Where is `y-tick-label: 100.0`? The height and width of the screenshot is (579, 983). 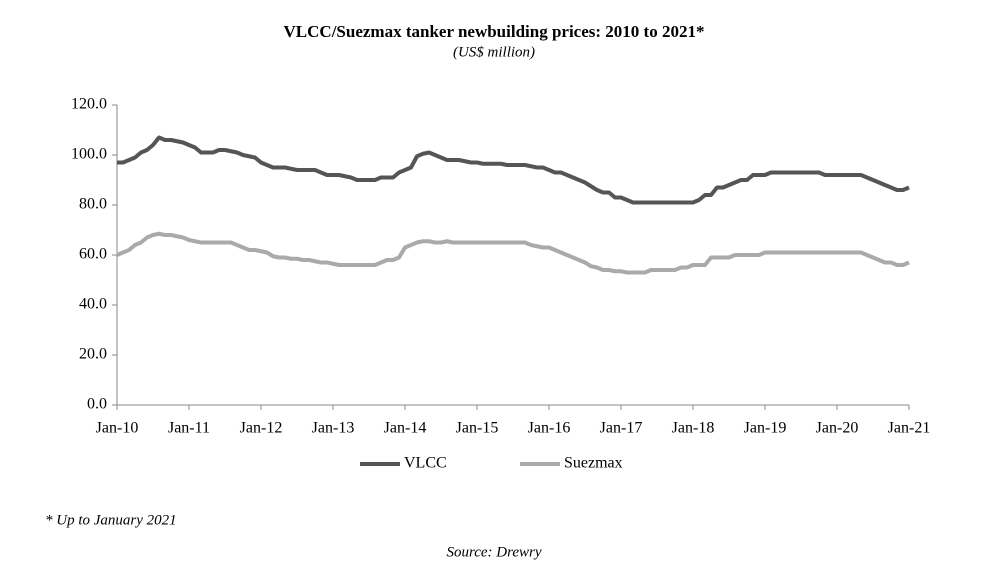 y-tick-label: 100.0 is located at coordinates (89, 154).